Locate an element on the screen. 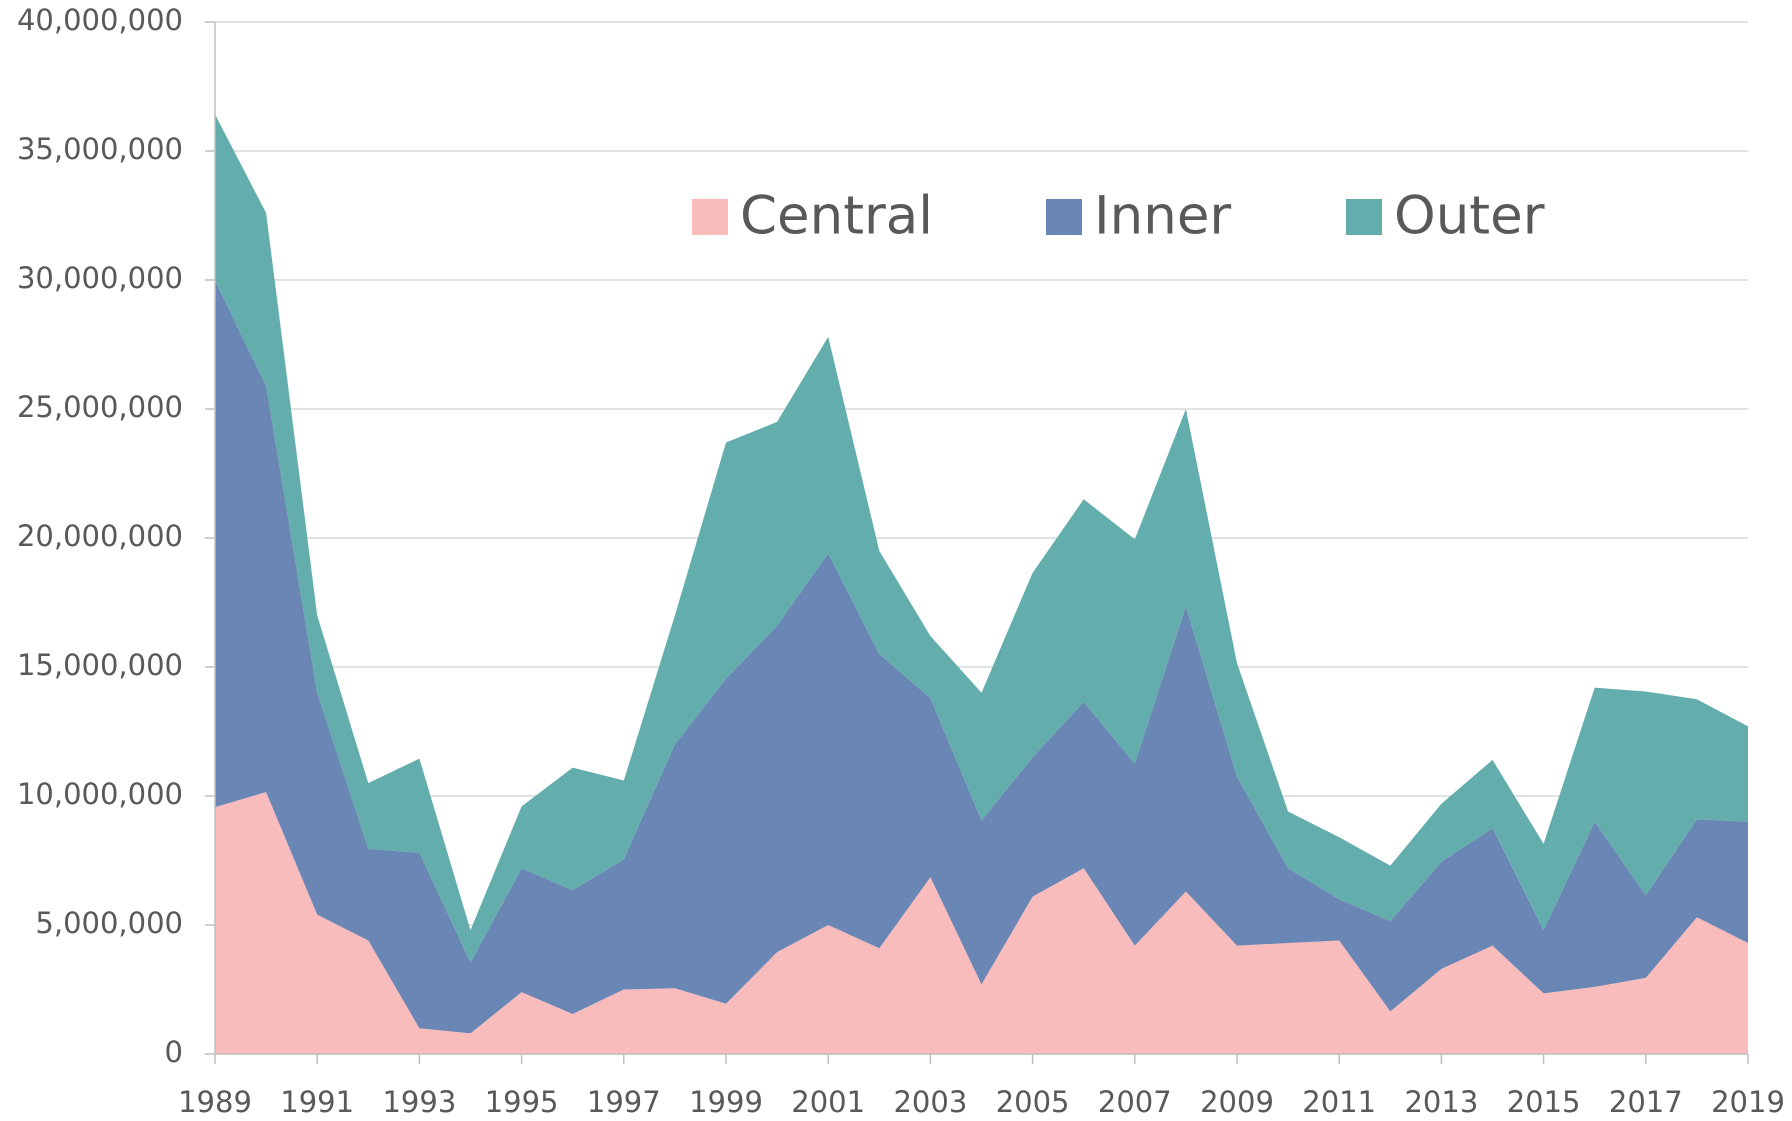 The height and width of the screenshot is (1121, 1792). y-tick-label: 0 is located at coordinates (174, 1052).